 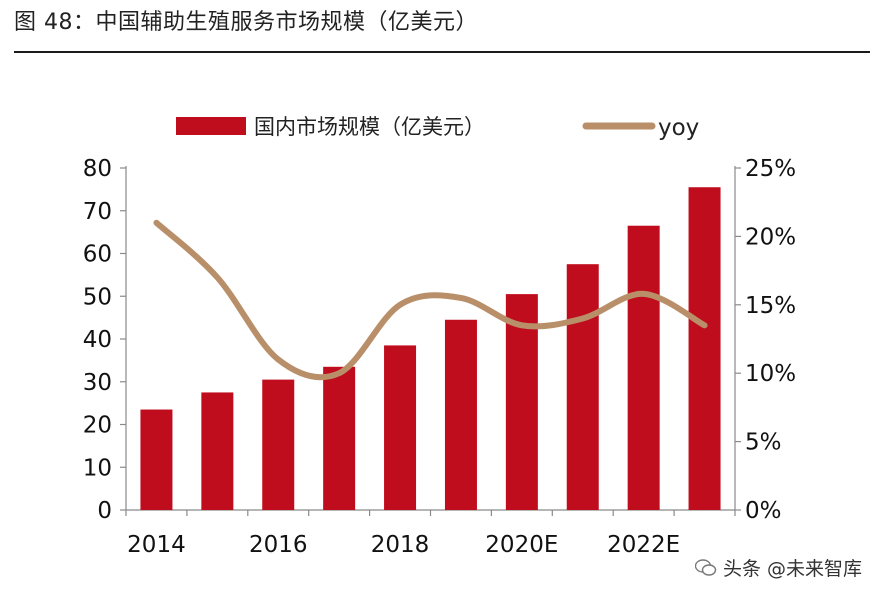 I want to click on legend: 国内市场规模（亿美元） yoy, so click(x=437, y=128).